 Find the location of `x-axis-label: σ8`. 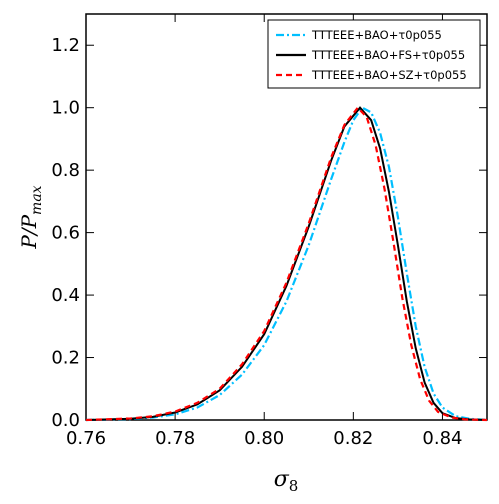

x-axis-label: σ8 is located at coordinates (286, 481).